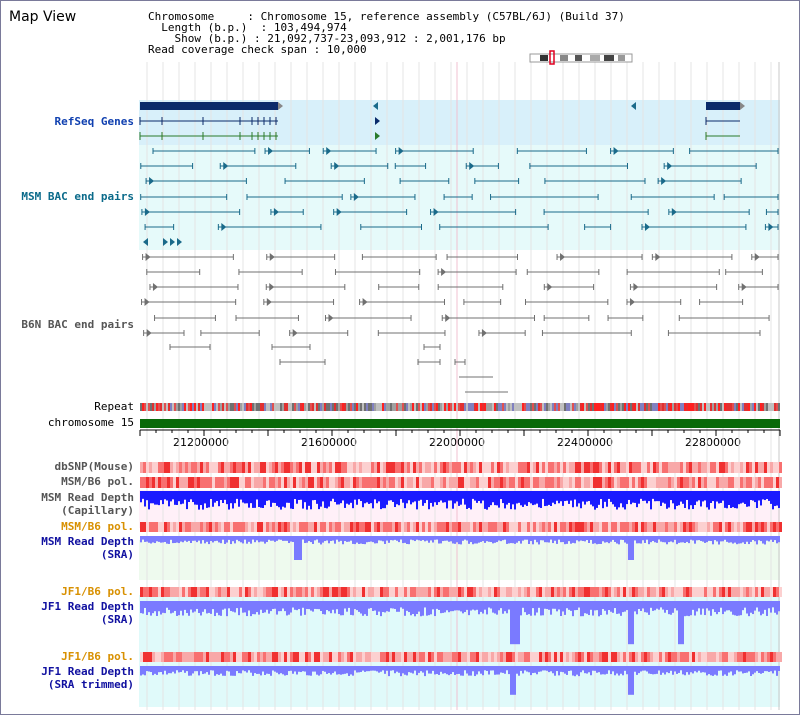  I want to click on track-label-jf1-read-depth: JF1 Read Depth, so click(87, 606).